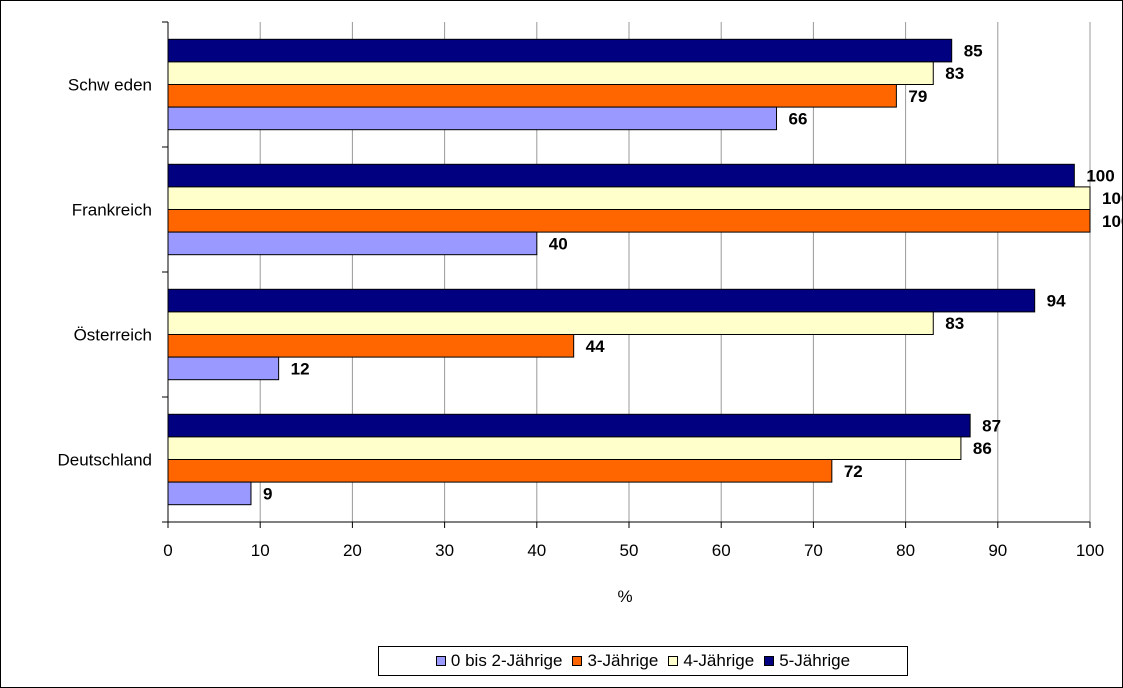 The image size is (1123, 688). Describe the element at coordinates (973, 51) in the screenshot. I see `data-label: 85` at that location.